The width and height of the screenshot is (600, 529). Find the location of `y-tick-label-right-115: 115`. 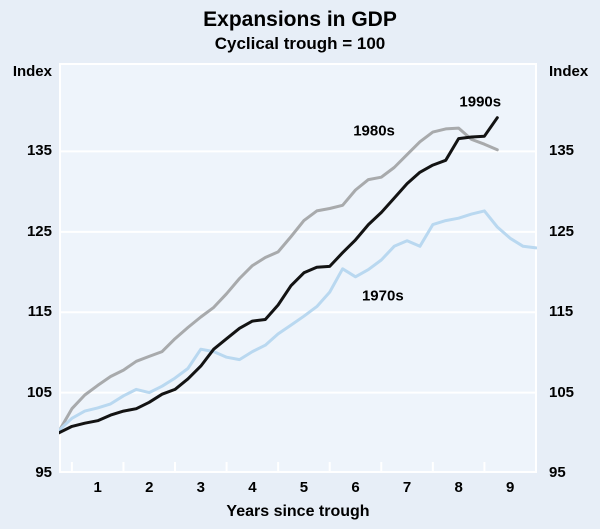

y-tick-label-right-115: 115 is located at coordinates (561, 312).